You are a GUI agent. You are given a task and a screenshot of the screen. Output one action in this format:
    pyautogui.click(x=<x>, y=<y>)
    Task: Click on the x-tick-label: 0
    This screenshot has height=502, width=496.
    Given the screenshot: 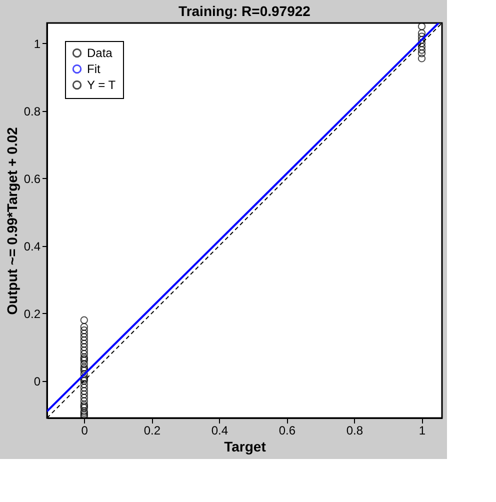 What is the action you would take?
    pyautogui.click(x=84, y=431)
    